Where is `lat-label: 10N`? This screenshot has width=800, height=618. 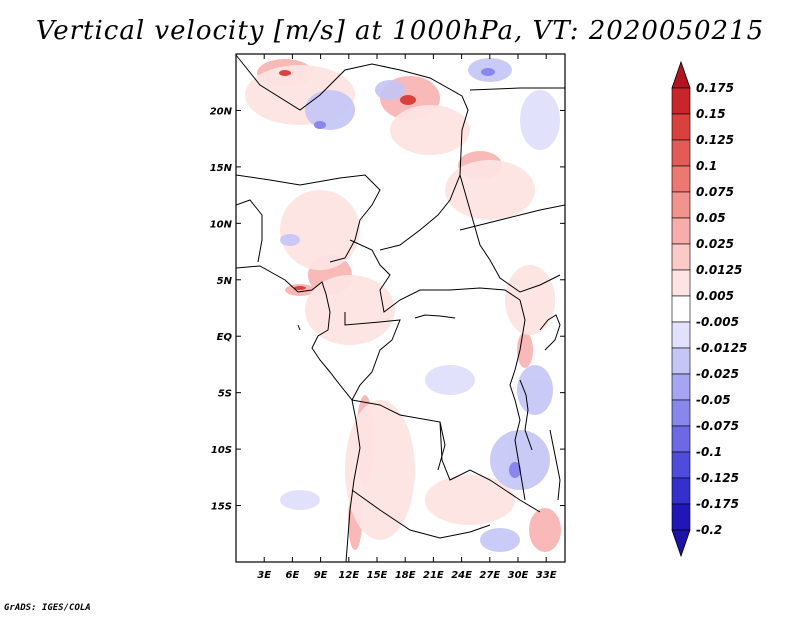
lat-label: 10N is located at coordinates (221, 224).